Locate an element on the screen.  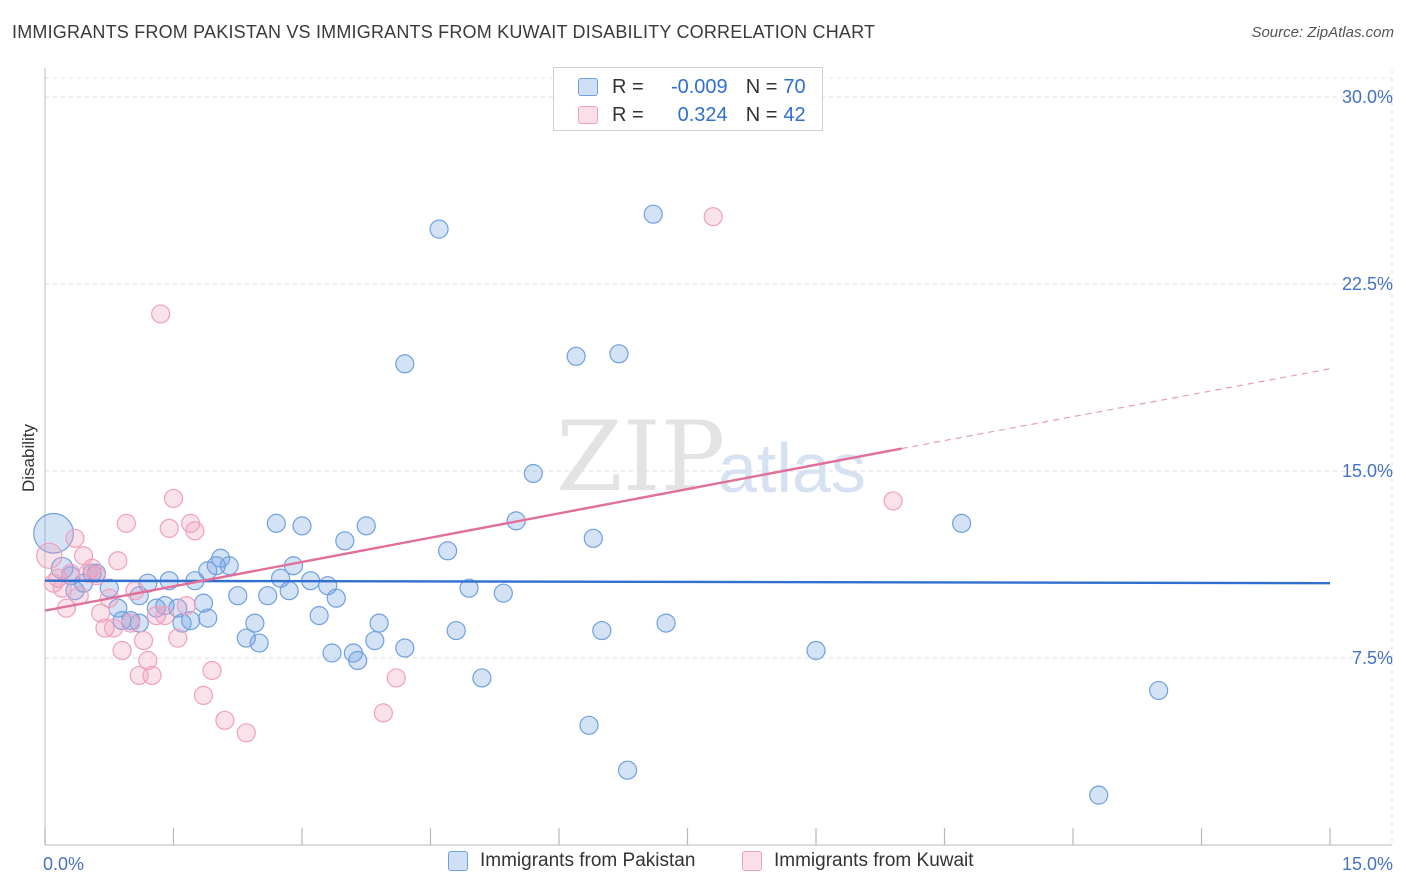
r-value: 0.324 is located at coordinates (702, 114).